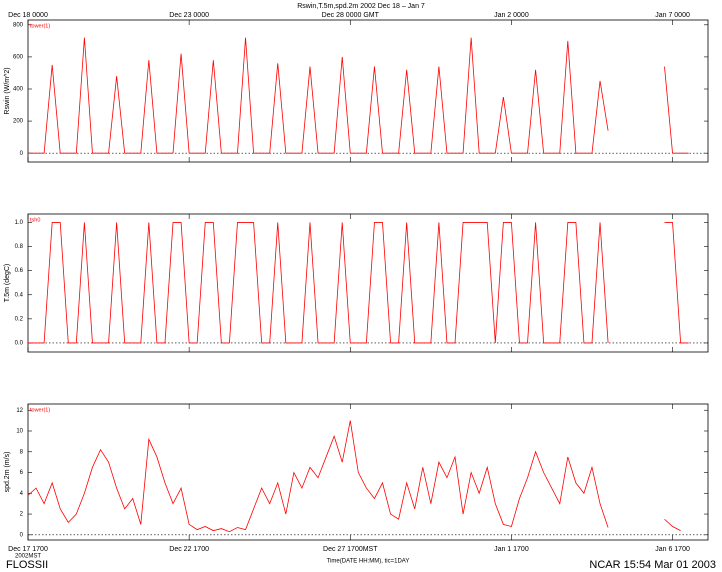 This screenshot has width=722, height=572. What do you see at coordinates (22, 473) in the screenshot?
I see `y-tick-label: 6` at bounding box center [22, 473].